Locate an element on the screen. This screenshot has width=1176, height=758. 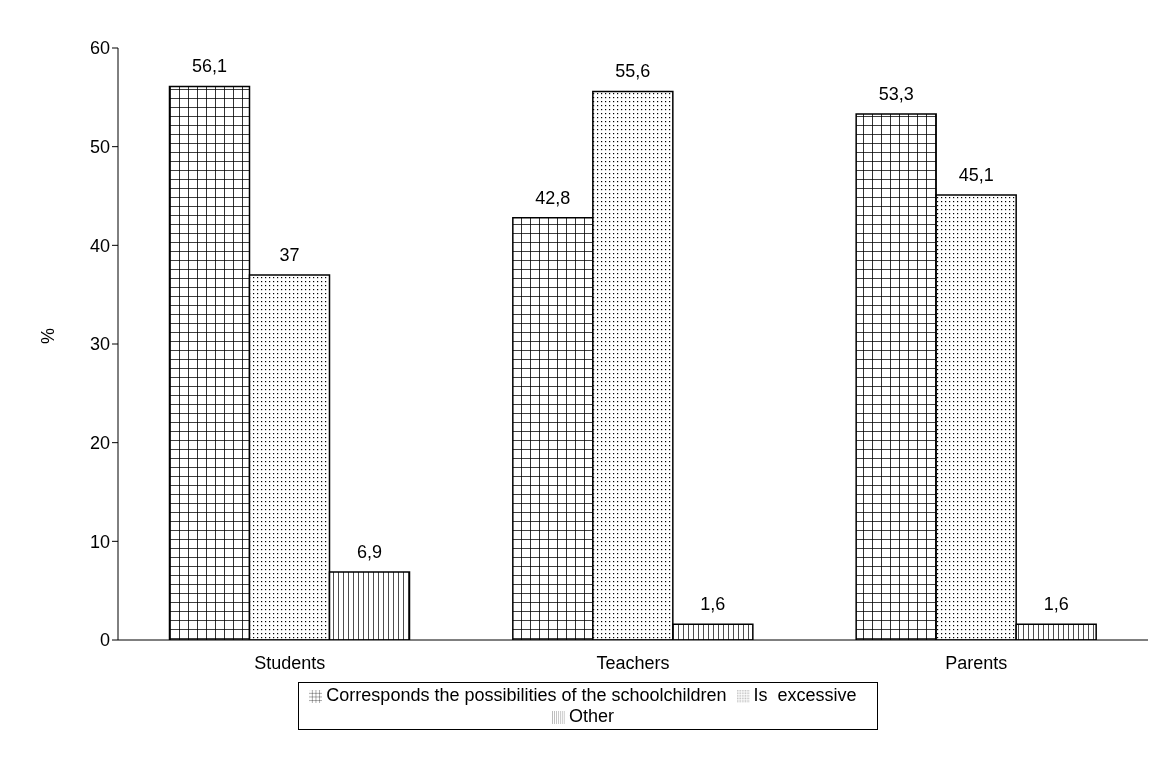
legend-label: Is excessive is located at coordinates (805, 695).